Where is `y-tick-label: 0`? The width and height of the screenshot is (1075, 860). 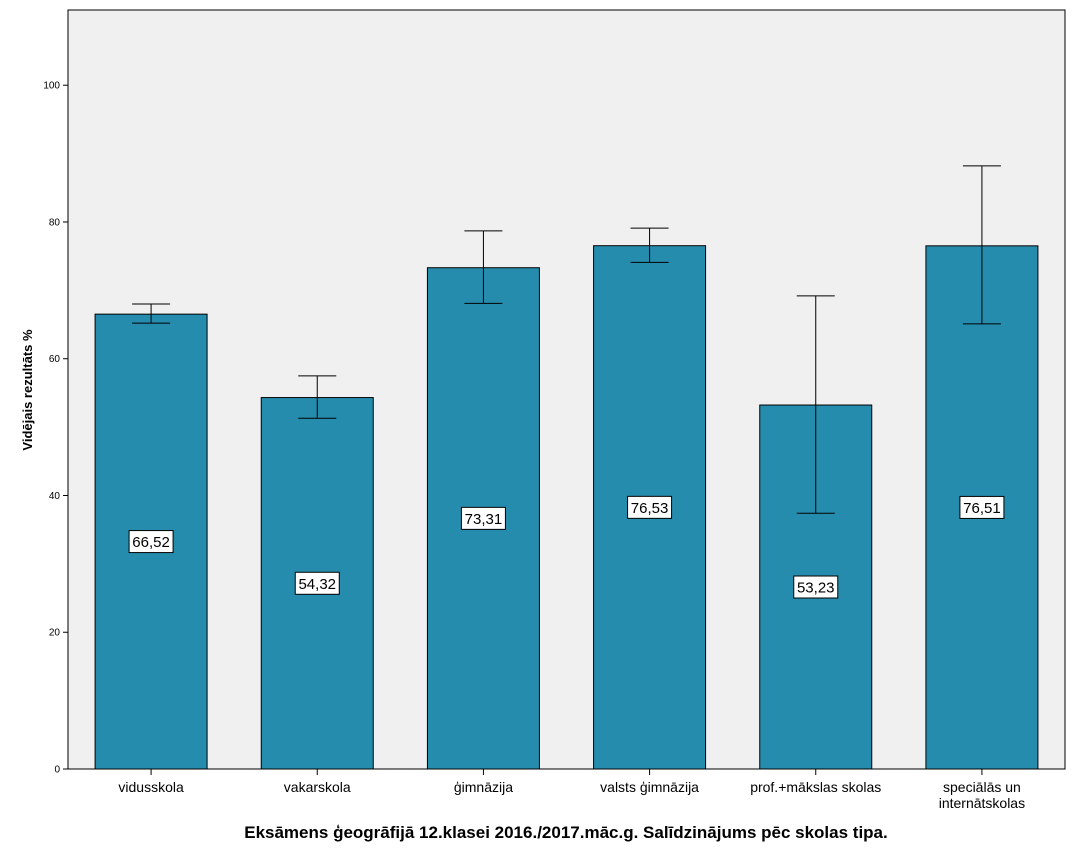 y-tick-label: 0 is located at coordinates (57, 770).